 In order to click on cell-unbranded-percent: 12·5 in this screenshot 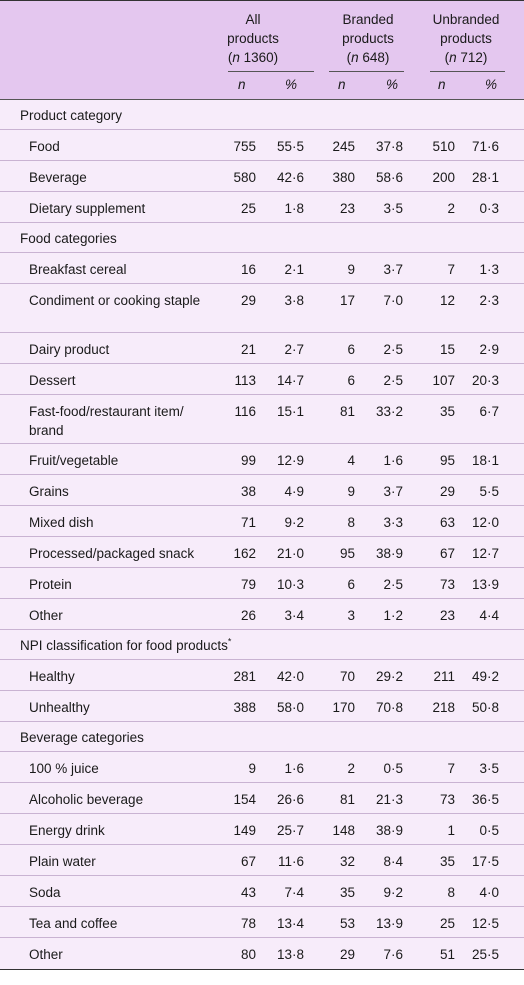, I will do `click(485, 923)`.